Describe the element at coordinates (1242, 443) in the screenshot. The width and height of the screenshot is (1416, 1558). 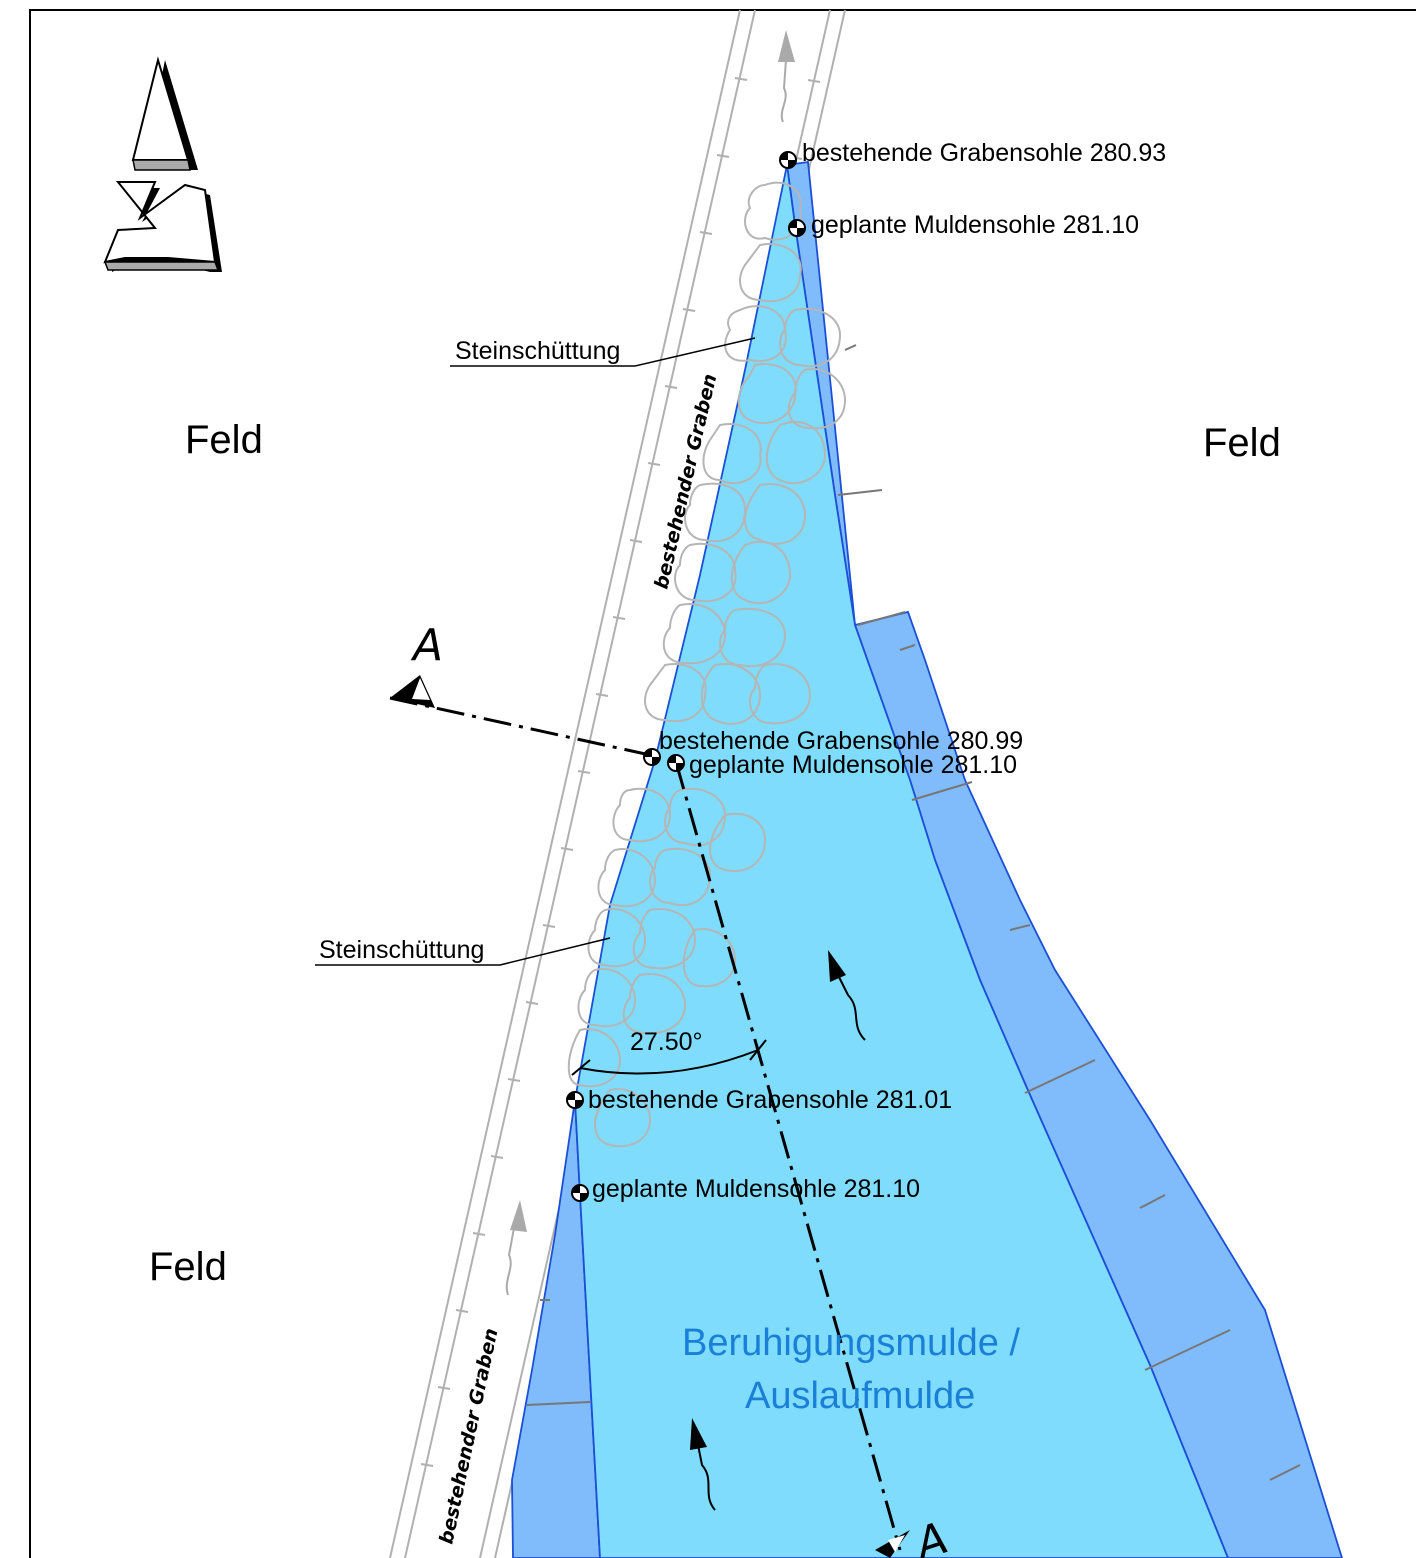
I see `field-label-east: Feld` at that location.